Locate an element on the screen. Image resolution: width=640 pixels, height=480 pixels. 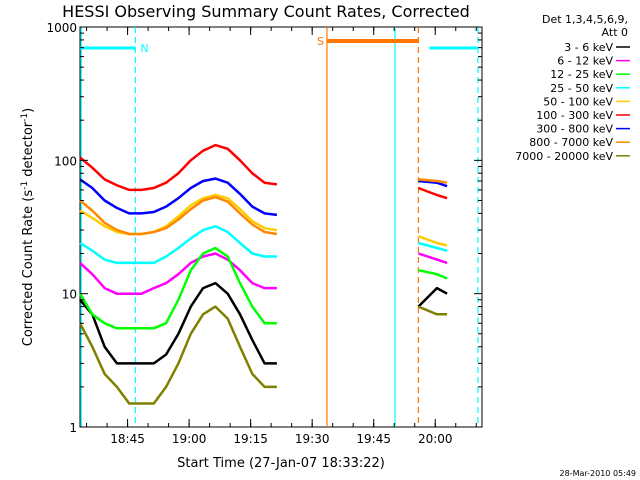
x-tick-label: 19:15 is located at coordinates (250, 439).